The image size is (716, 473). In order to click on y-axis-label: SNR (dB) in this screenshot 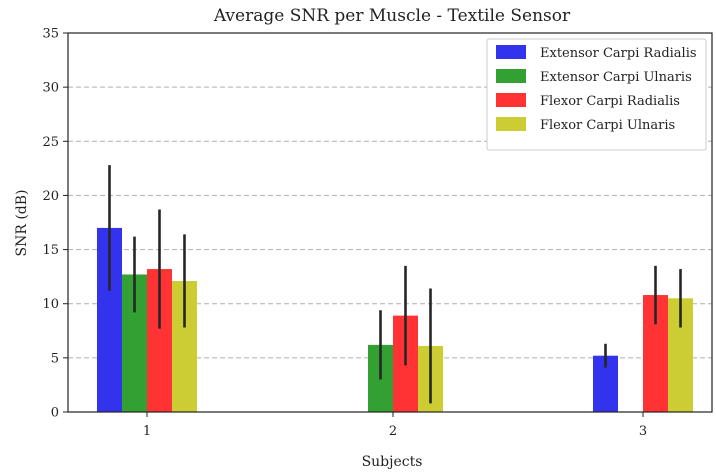, I will do `click(22, 222)`.